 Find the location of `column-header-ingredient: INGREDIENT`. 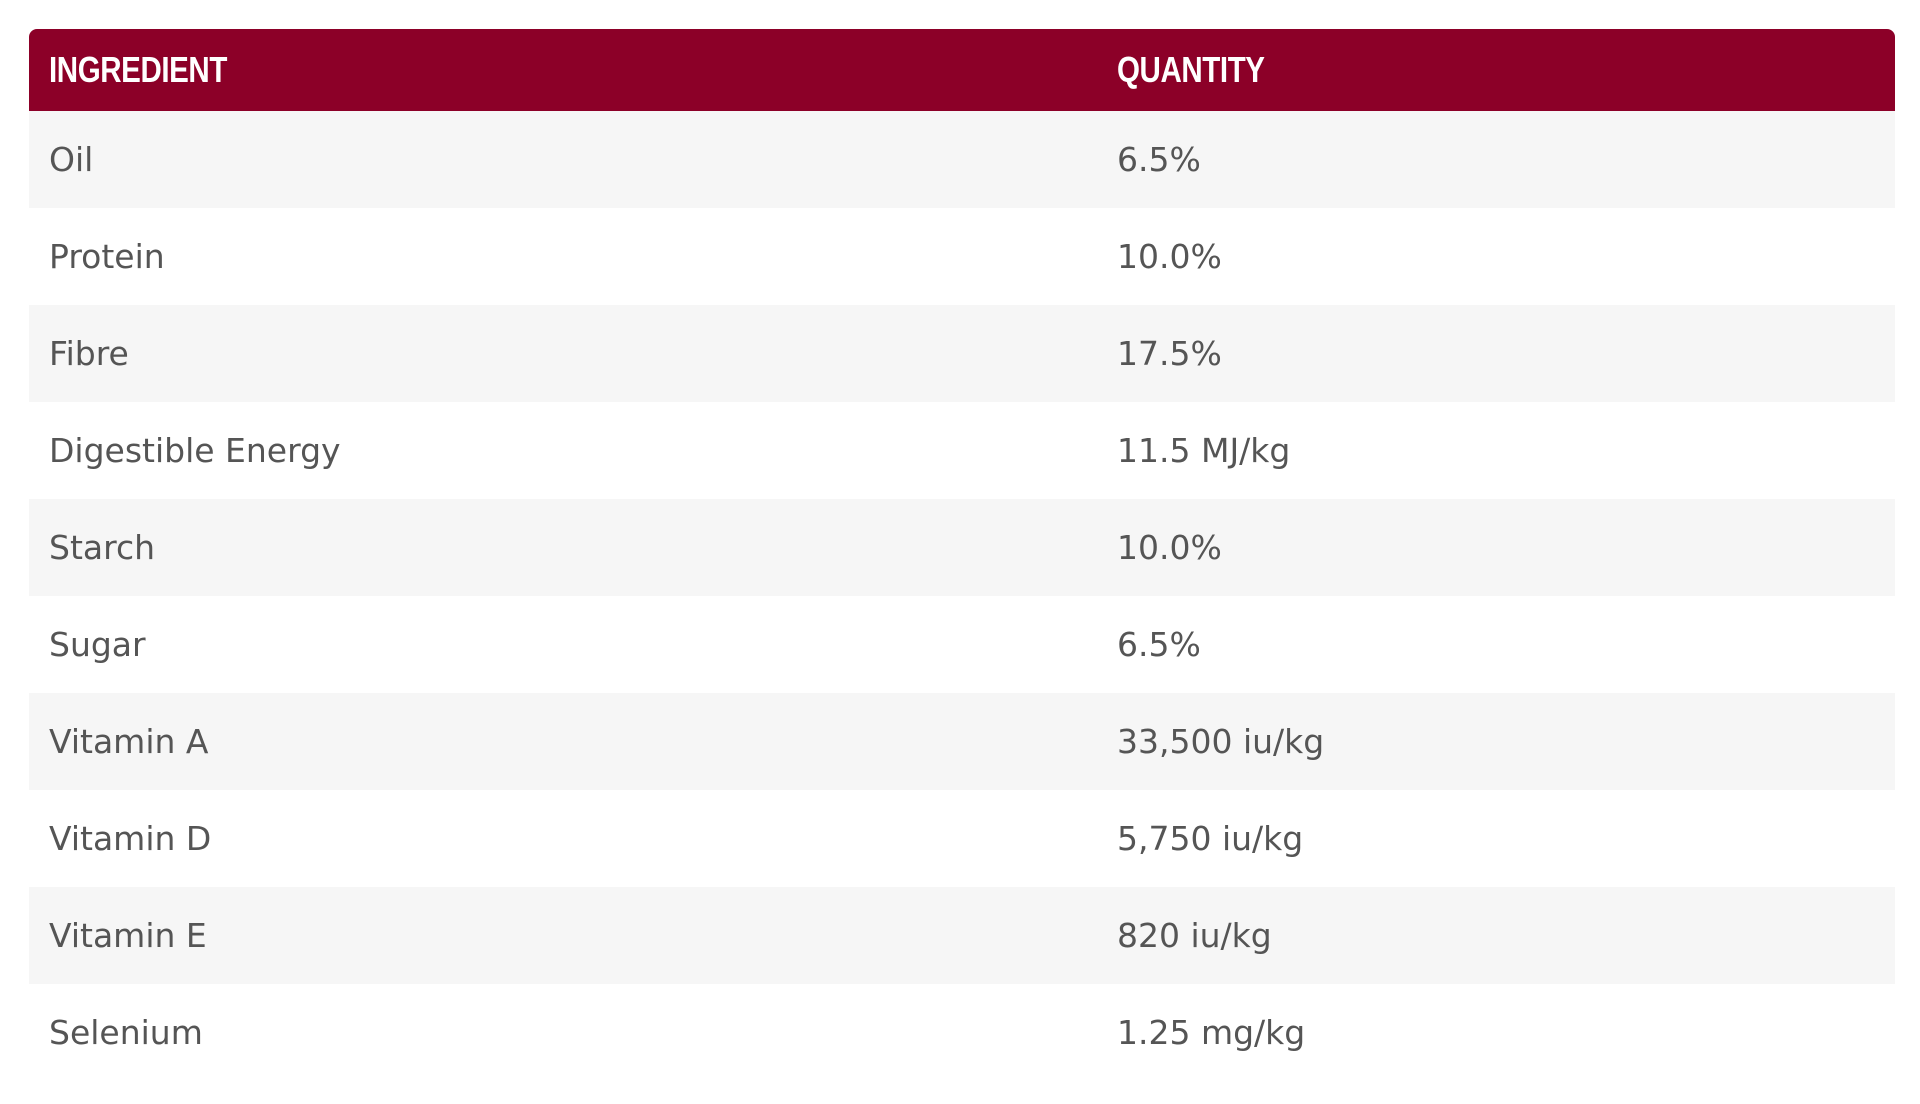

column-header-ingredient: INGREDIENT is located at coordinates (563, 70).